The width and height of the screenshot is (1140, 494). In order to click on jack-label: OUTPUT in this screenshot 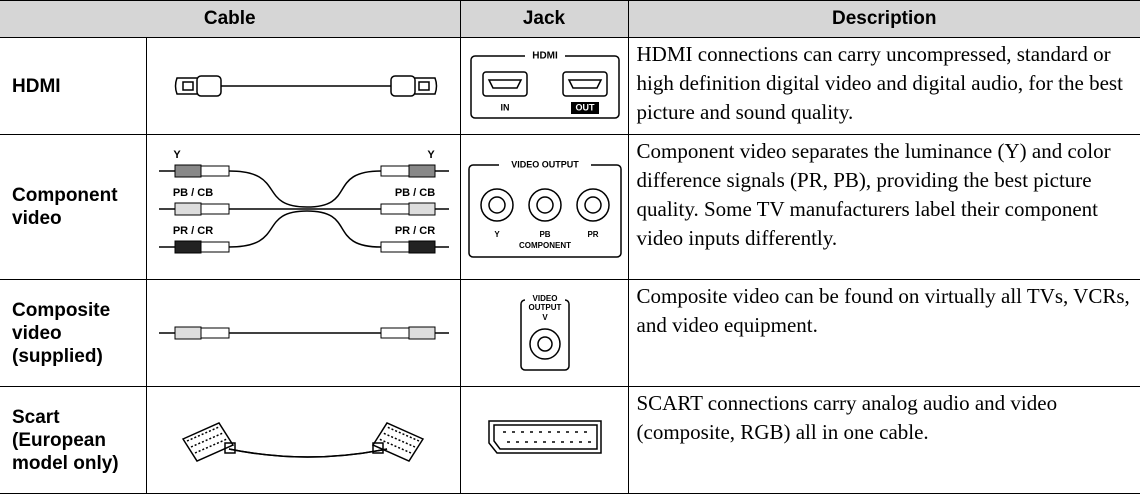, I will do `click(544, 307)`.